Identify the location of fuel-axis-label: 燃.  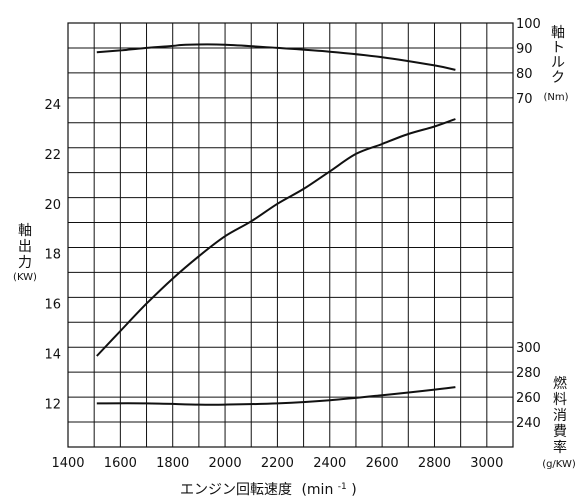
(560, 383).